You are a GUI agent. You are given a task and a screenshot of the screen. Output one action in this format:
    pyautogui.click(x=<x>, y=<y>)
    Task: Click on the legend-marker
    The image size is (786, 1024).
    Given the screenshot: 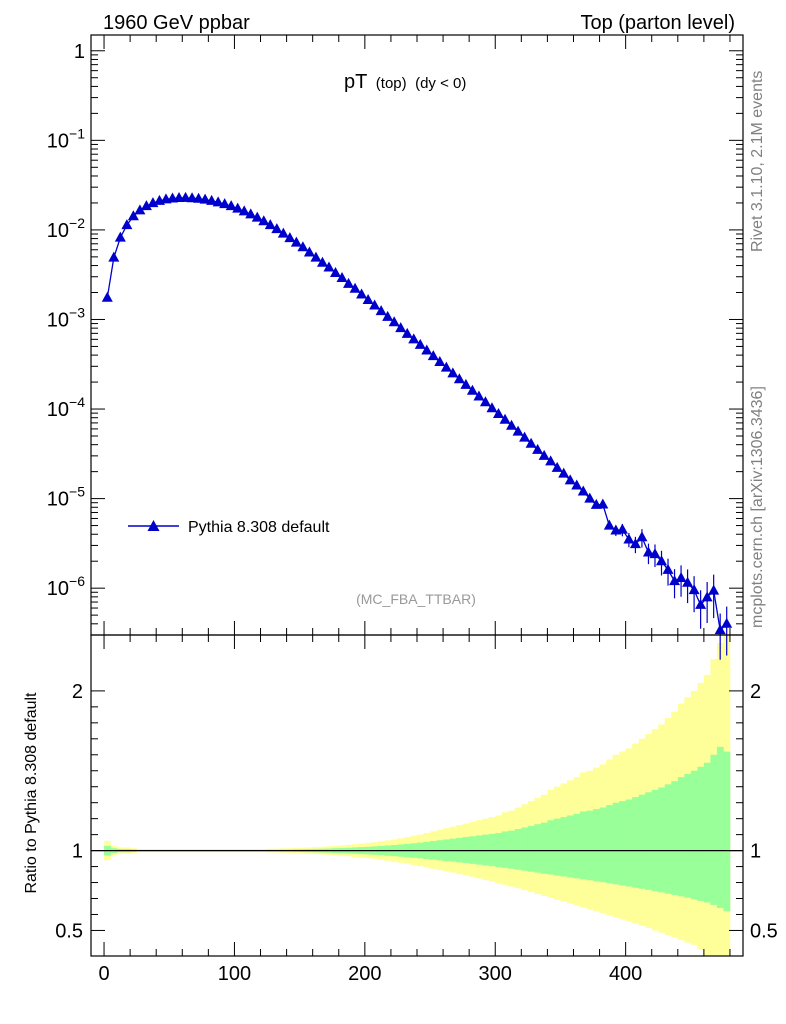 What is the action you would take?
    pyautogui.click(x=153, y=525)
    